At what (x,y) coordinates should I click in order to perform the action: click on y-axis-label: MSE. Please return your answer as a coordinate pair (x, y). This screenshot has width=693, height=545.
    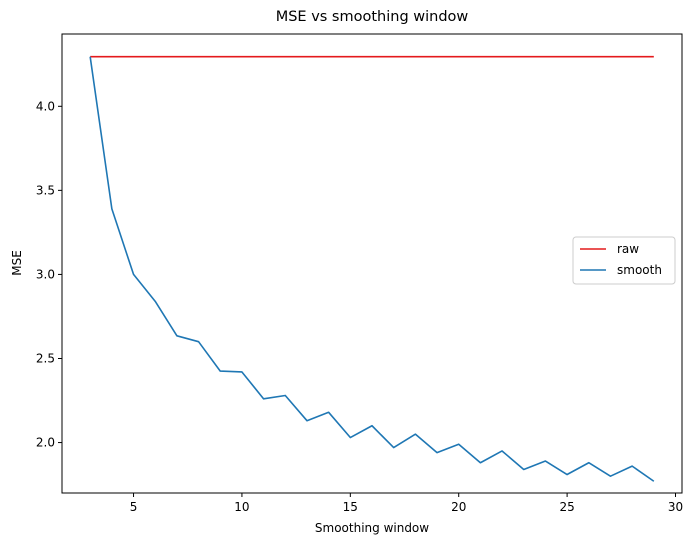
    Looking at the image, I should click on (17, 263).